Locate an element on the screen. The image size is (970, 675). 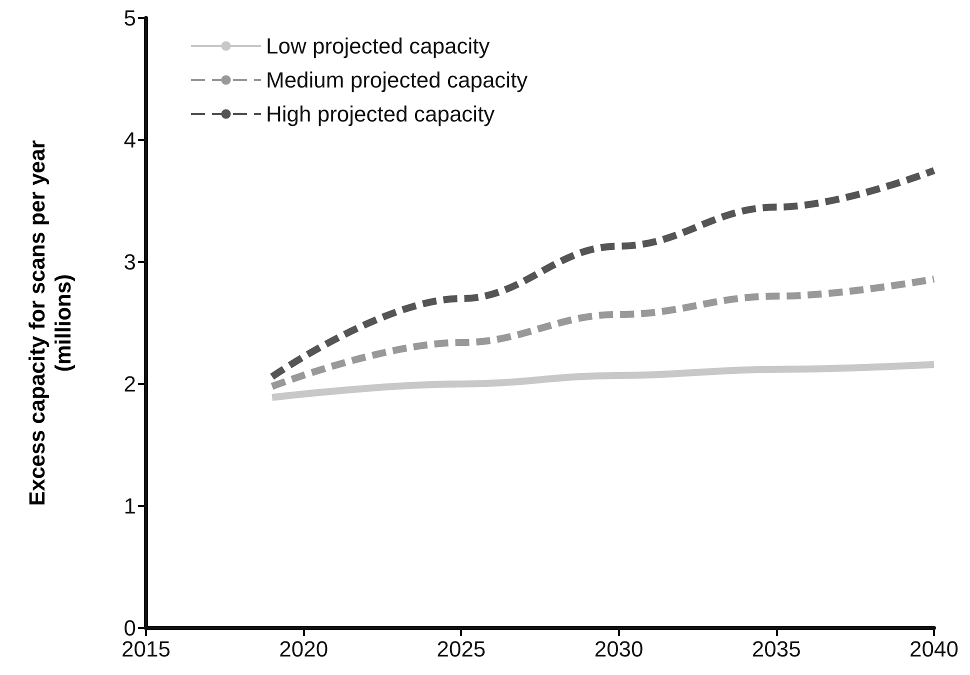
x-tick-label: 2025 is located at coordinates (461, 649).